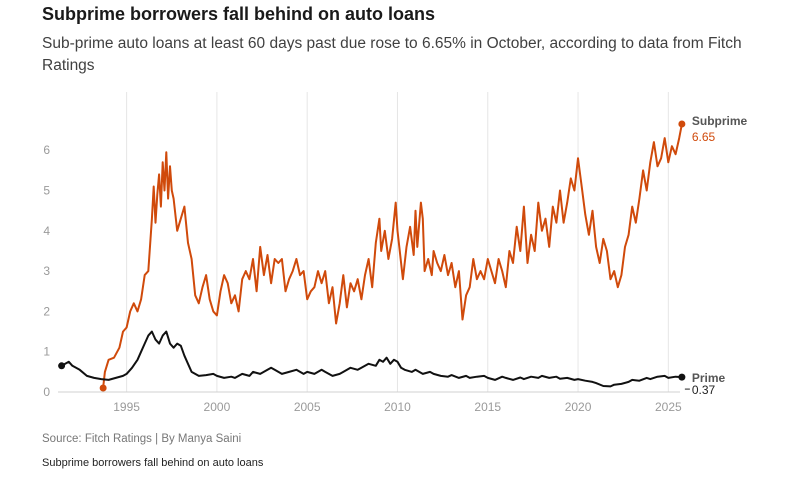 The height and width of the screenshot is (481, 794). I want to click on y-tick-label-1: 1, so click(46, 352).